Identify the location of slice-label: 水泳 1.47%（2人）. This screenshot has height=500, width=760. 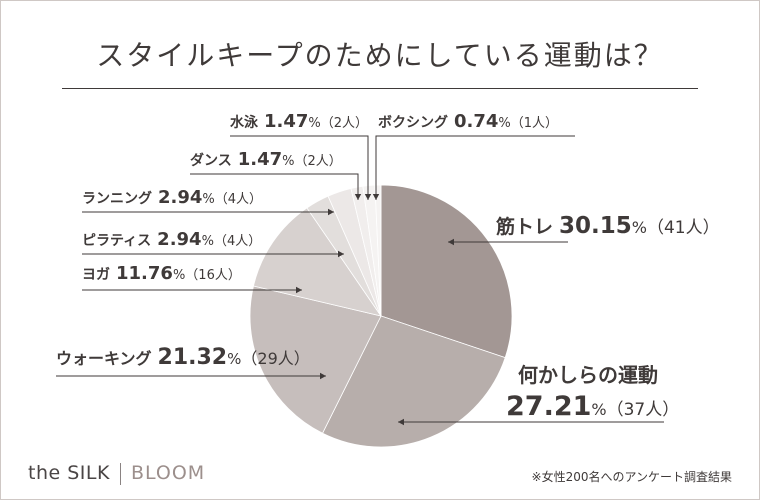
(299, 121).